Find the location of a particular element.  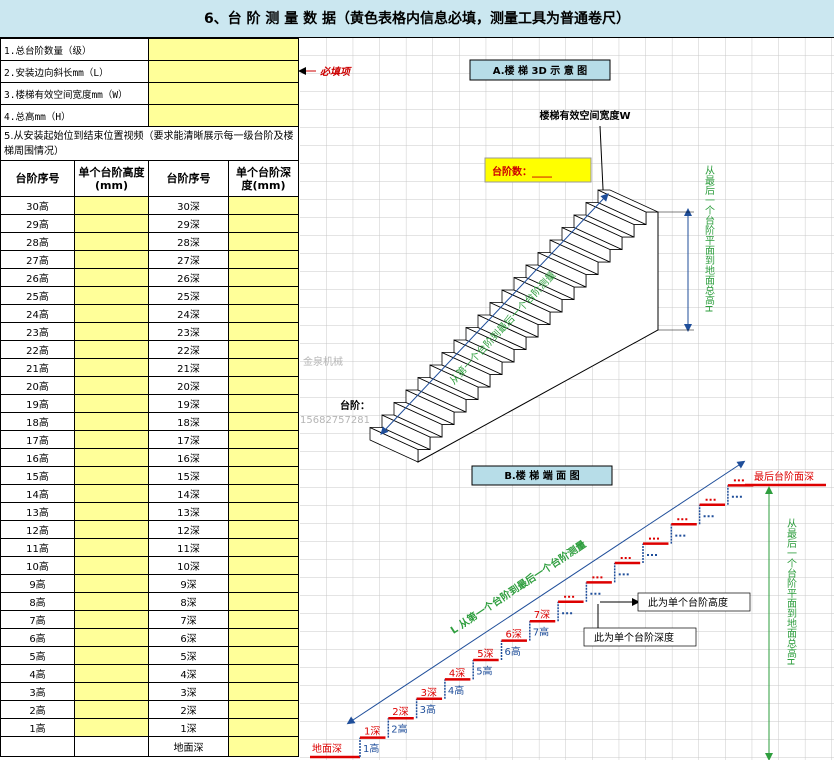

row-depth-label: 19深 is located at coordinates (188, 403).